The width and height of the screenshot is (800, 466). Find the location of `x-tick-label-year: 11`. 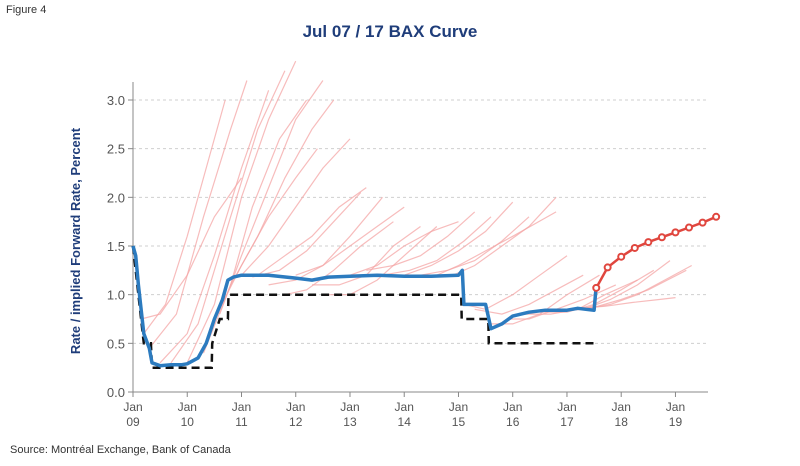

x-tick-label-year: 11 is located at coordinates (241, 422).